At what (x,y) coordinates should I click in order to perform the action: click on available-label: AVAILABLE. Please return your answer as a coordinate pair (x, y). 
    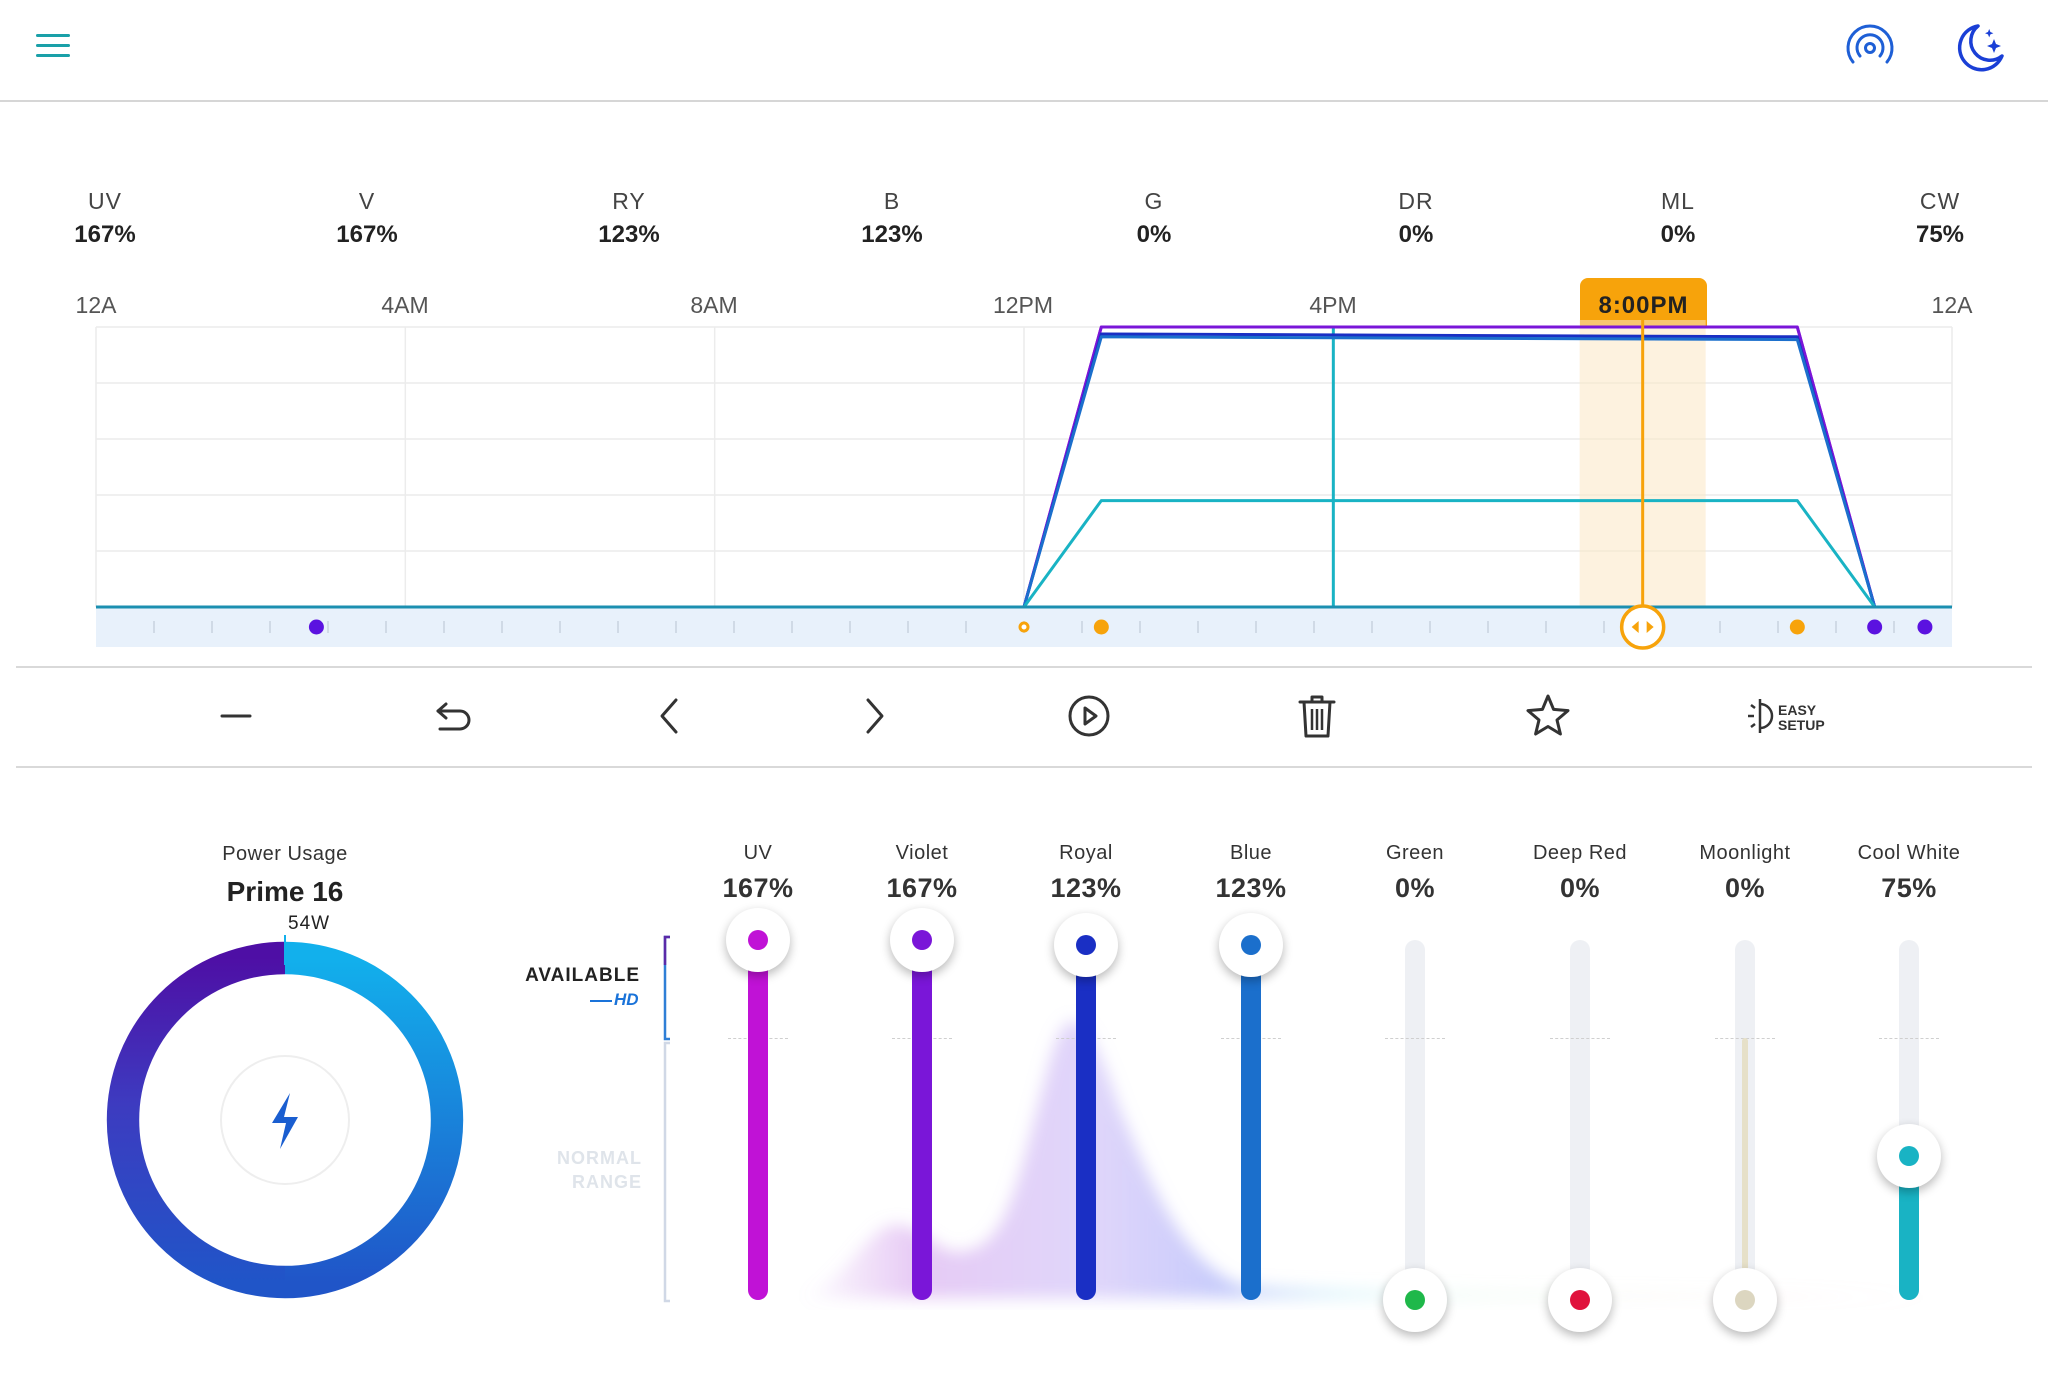
    Looking at the image, I should click on (582, 975).